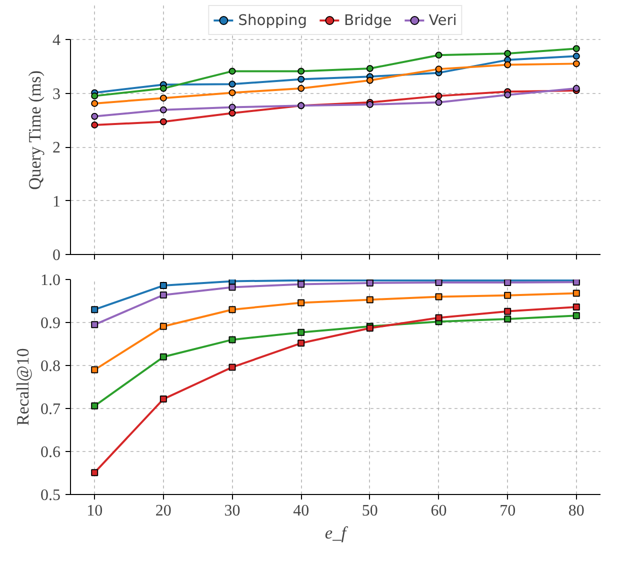 This screenshot has height=577, width=618. Describe the element at coordinates (23, 387) in the screenshot. I see `y-axis-title: Recall@10` at that location.